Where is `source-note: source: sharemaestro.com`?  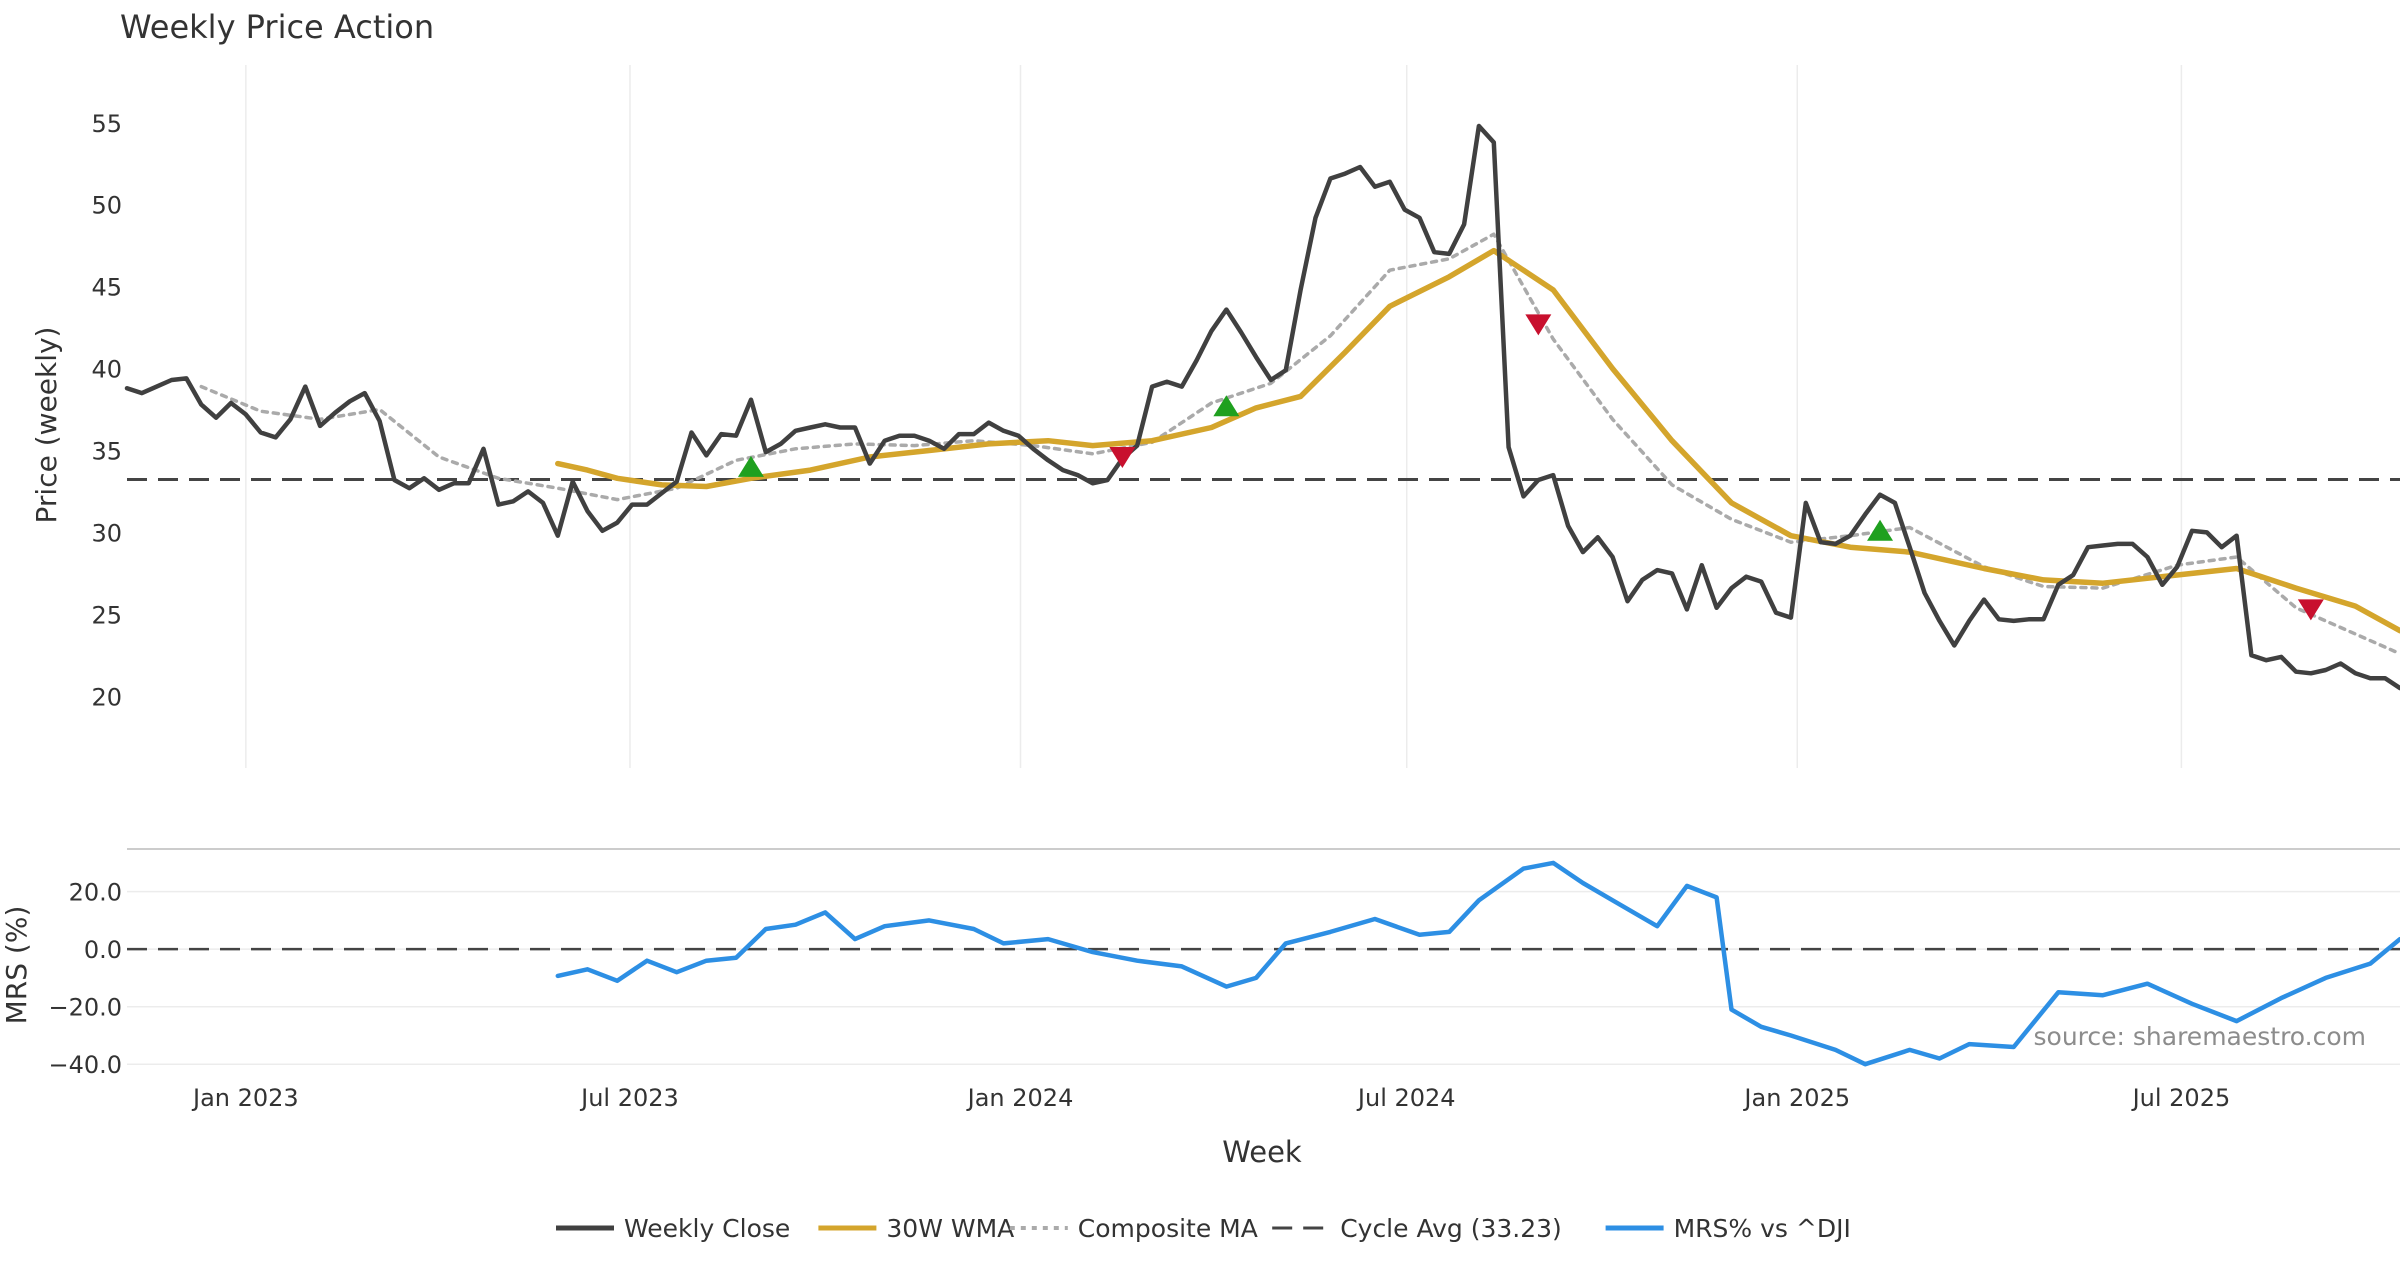 source-note: source: sharemaestro.com is located at coordinates (2200, 1036).